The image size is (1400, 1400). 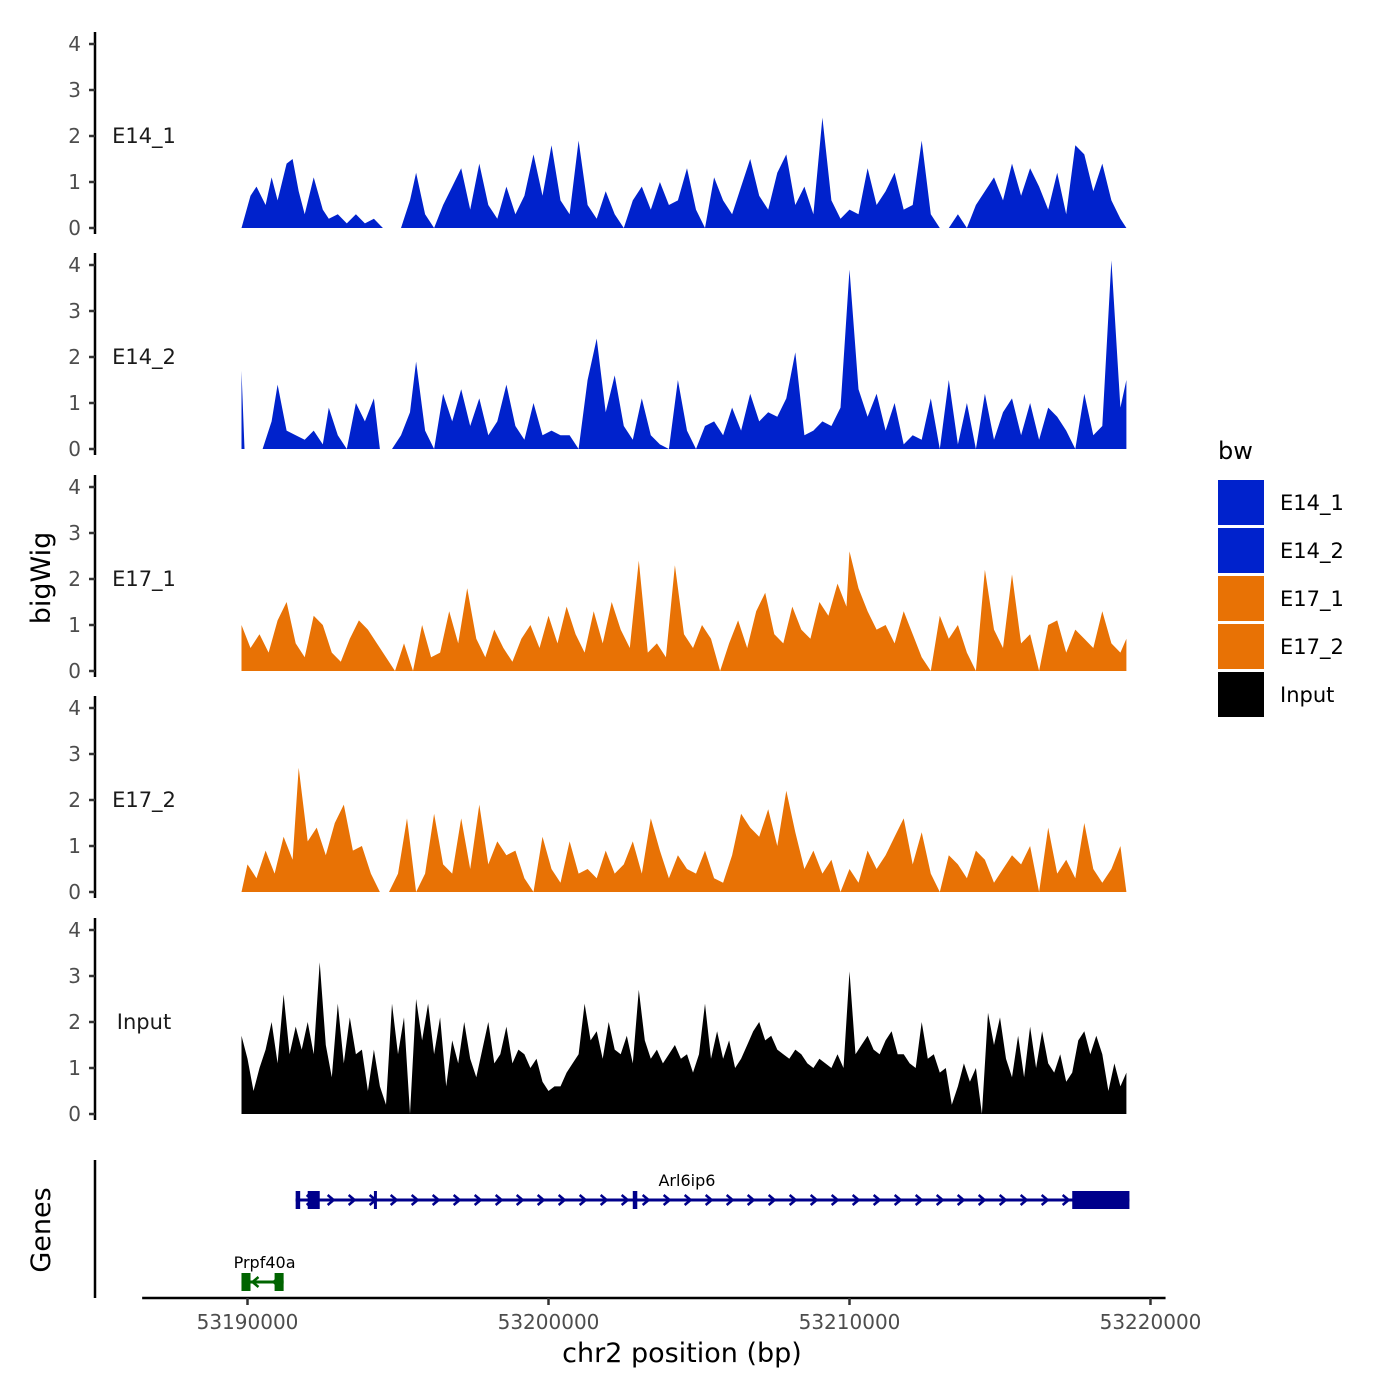 What do you see at coordinates (1312, 503) in the screenshot?
I see `legend-entry-label: E14_1` at bounding box center [1312, 503].